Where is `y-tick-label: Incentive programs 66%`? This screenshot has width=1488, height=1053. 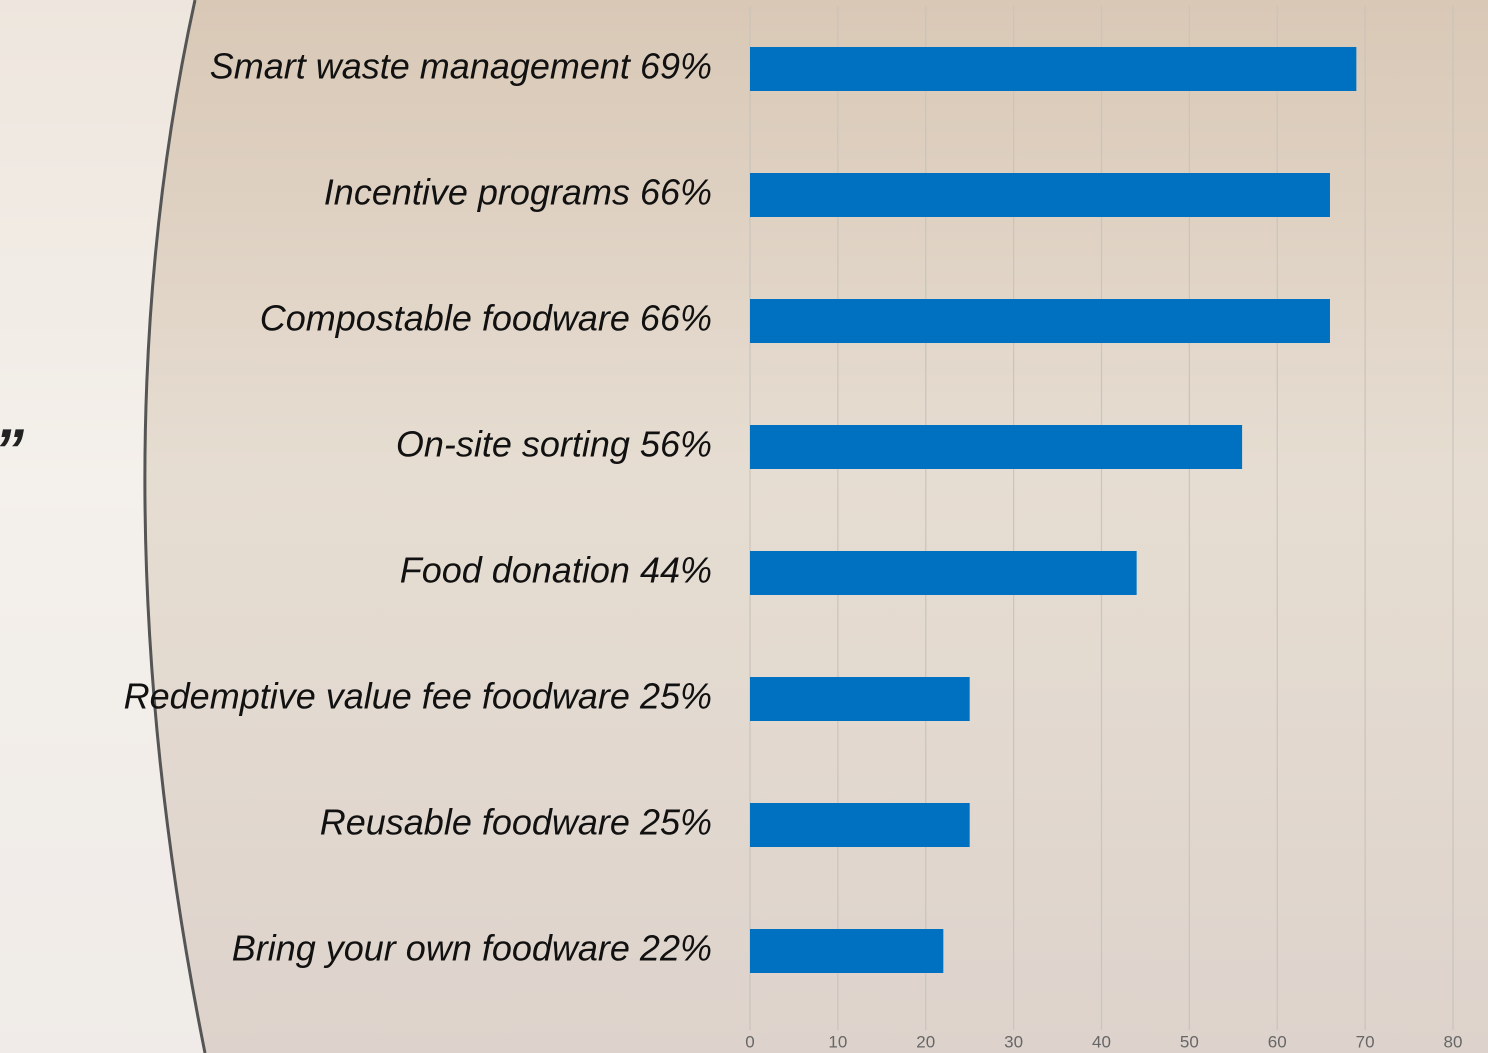
y-tick-label: Incentive programs 66% is located at coordinates (518, 192).